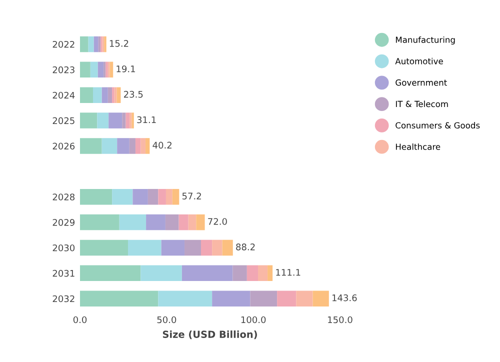 Image resolution: width=500 pixels, height=362 pixels. I want to click on x-tick-label: 0.0, so click(80, 320).